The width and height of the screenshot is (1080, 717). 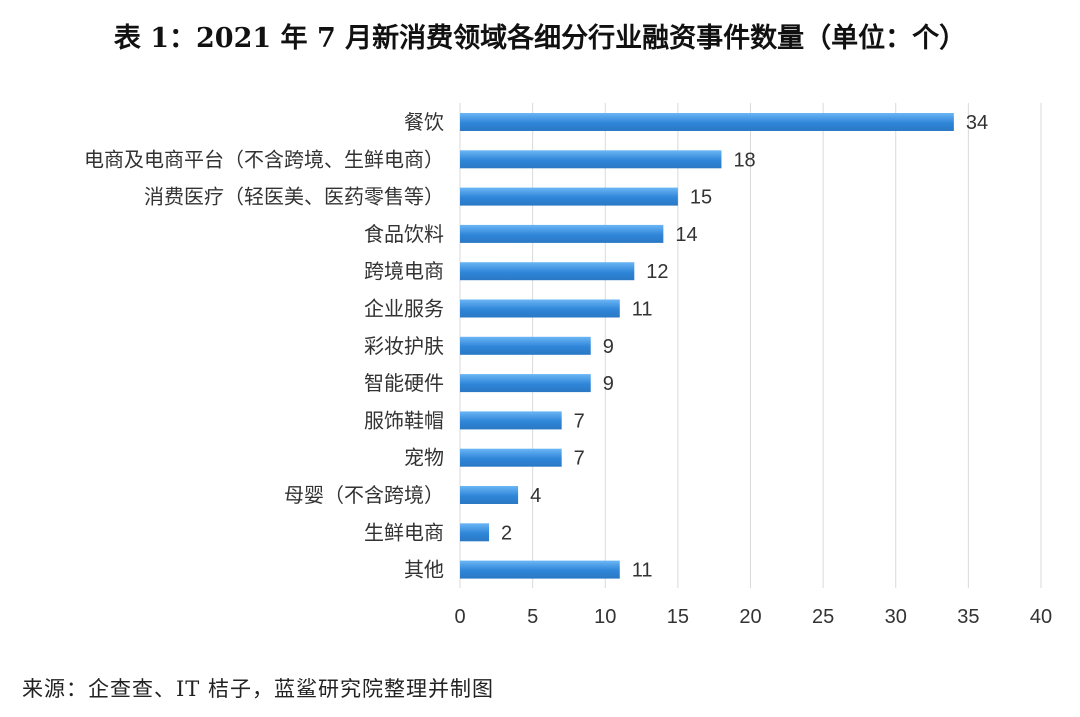 What do you see at coordinates (404, 532) in the screenshot?
I see `category-label: 生鲜电商` at bounding box center [404, 532].